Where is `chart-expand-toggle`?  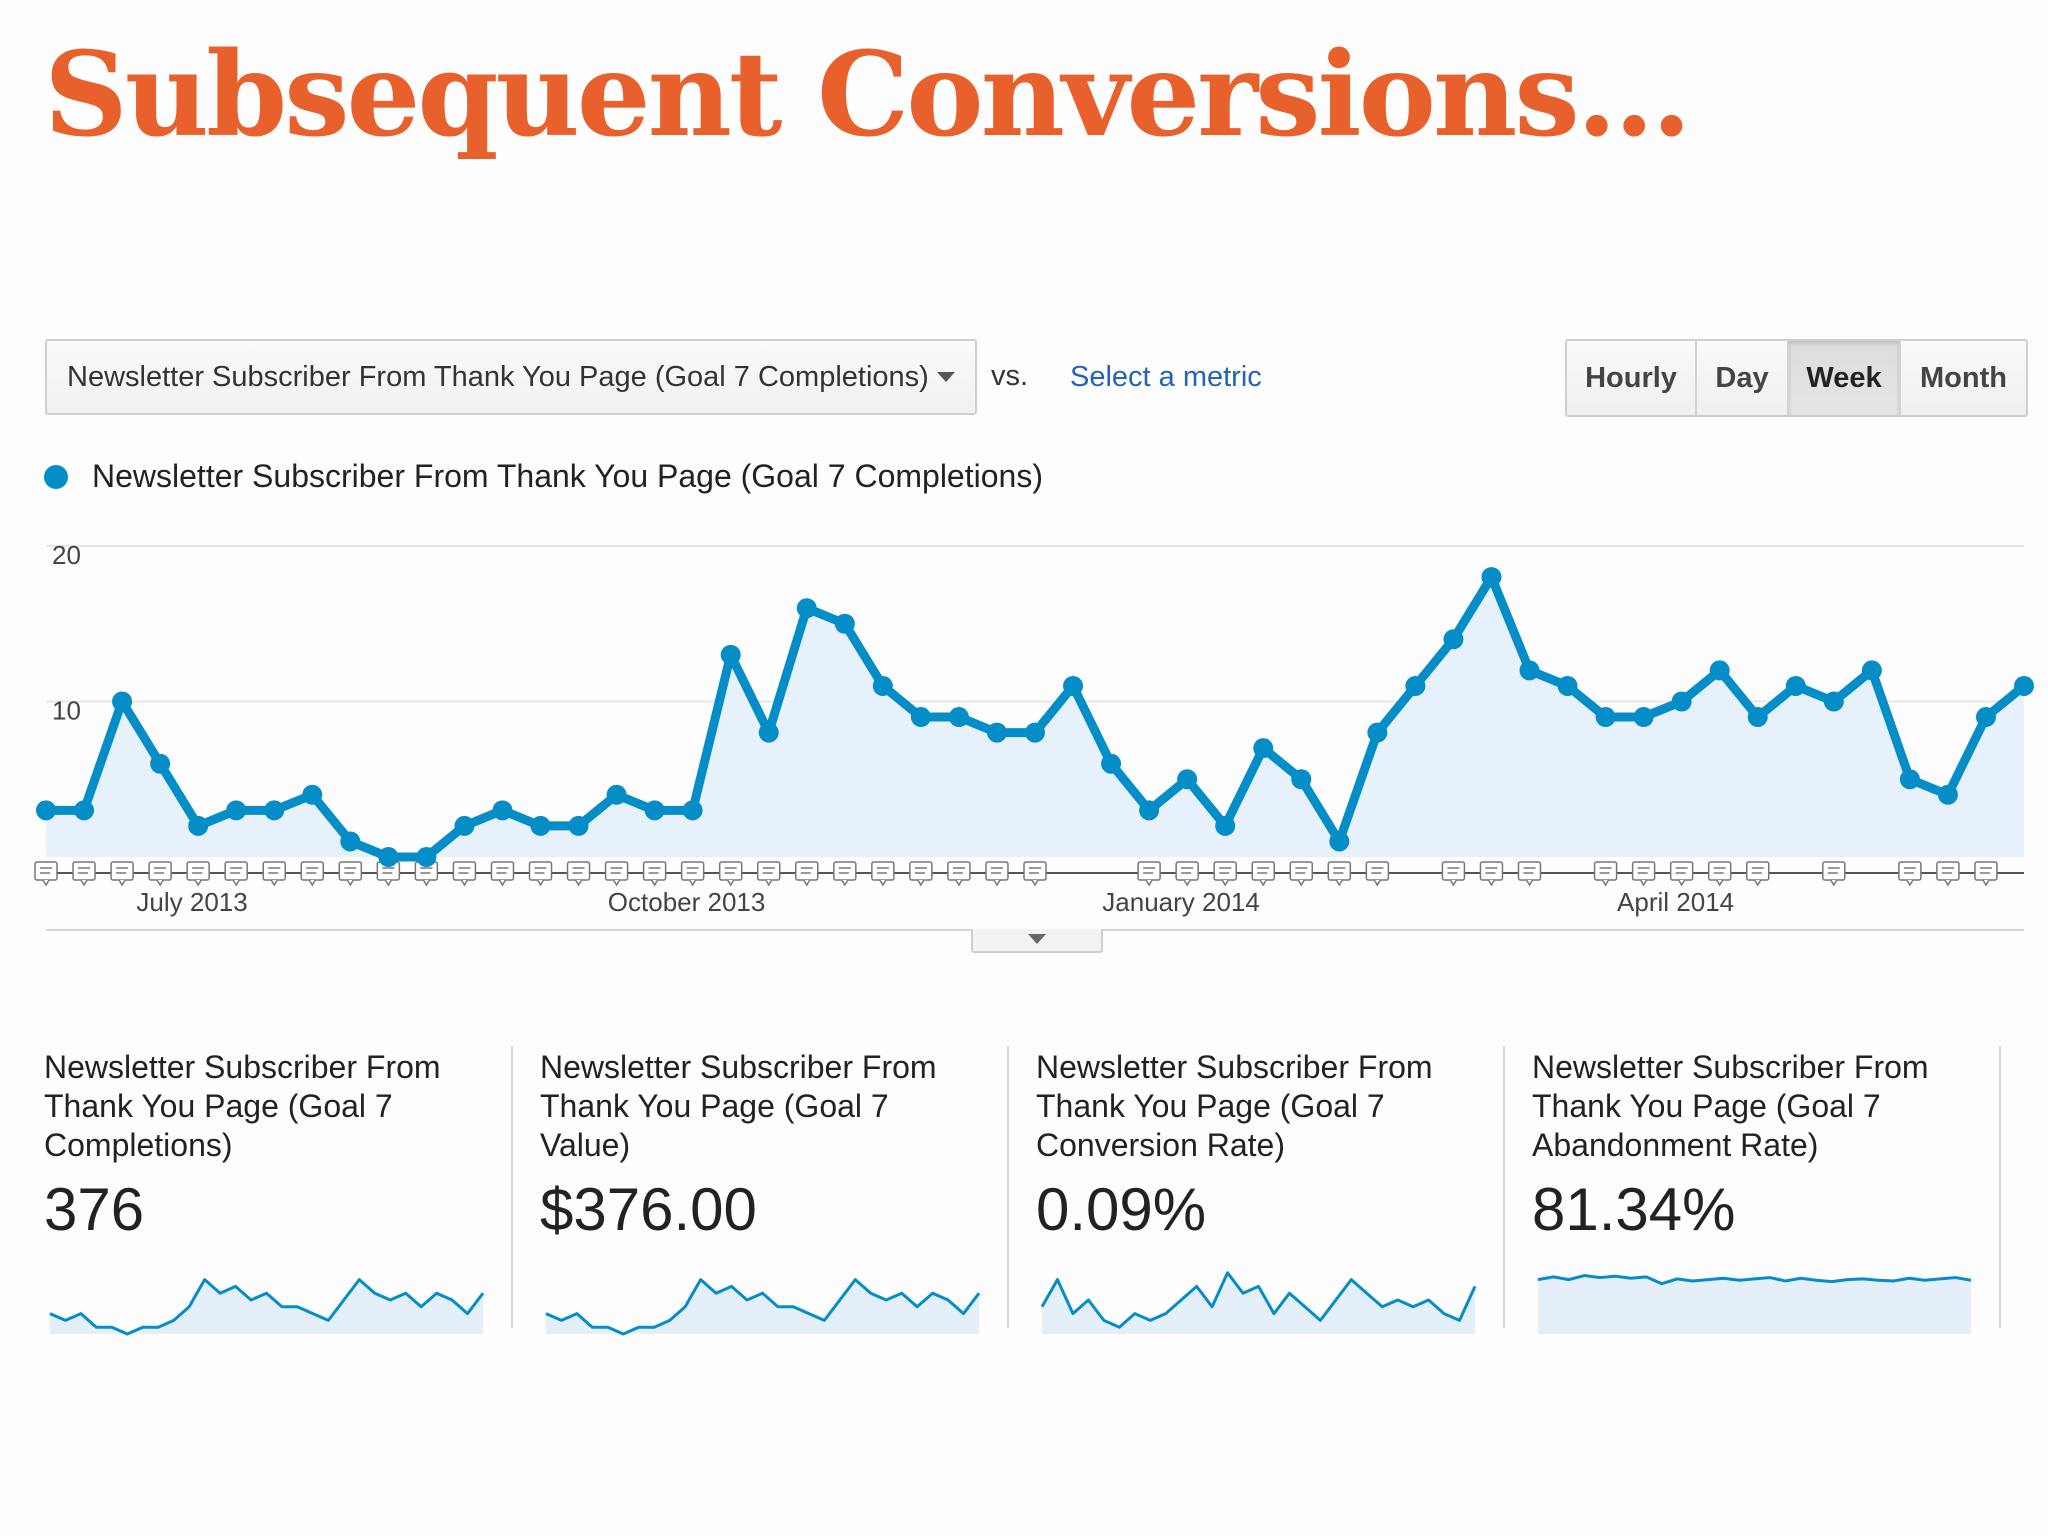 chart-expand-toggle is located at coordinates (1037, 941).